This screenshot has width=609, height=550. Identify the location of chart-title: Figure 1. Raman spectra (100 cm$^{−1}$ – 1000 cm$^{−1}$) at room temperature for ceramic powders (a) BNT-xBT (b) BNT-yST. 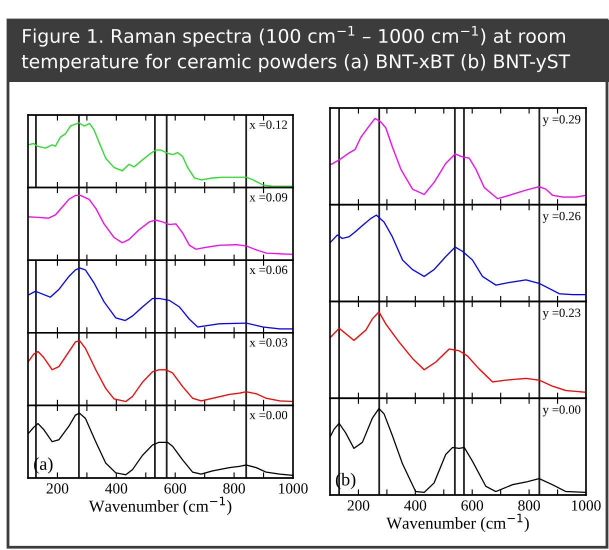
(296, 49).